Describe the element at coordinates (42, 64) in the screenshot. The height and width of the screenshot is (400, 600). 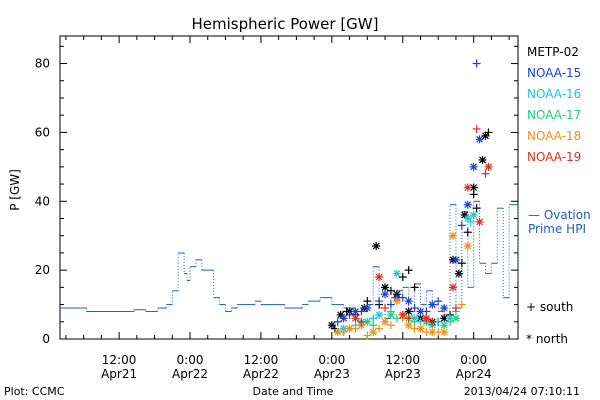
I see `y-tick-label: 80` at that location.